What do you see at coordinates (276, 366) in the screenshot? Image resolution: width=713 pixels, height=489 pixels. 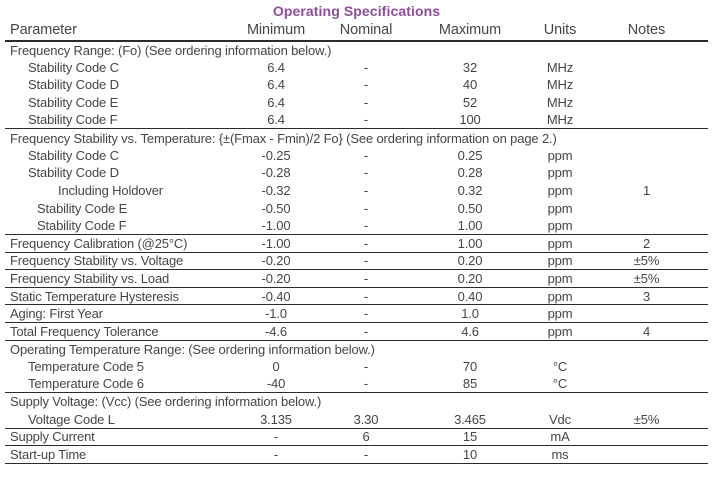 I see `minimum-cell: 0` at bounding box center [276, 366].